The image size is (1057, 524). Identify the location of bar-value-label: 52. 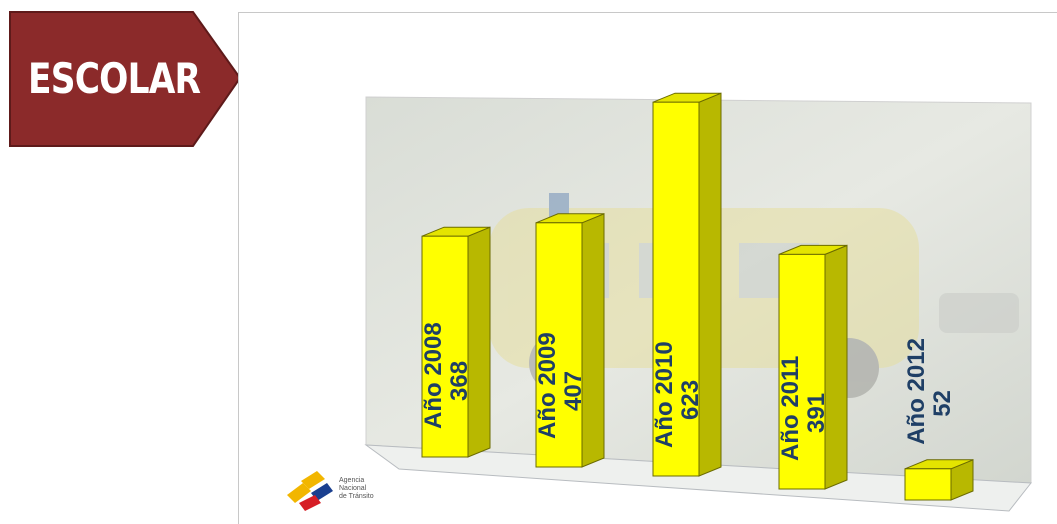
(942, 403).